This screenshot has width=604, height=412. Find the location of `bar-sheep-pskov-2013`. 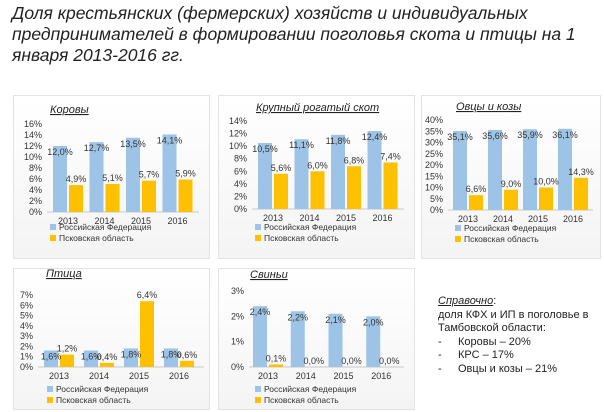

bar-sheep-pskov-2013 is located at coordinates (476, 202).